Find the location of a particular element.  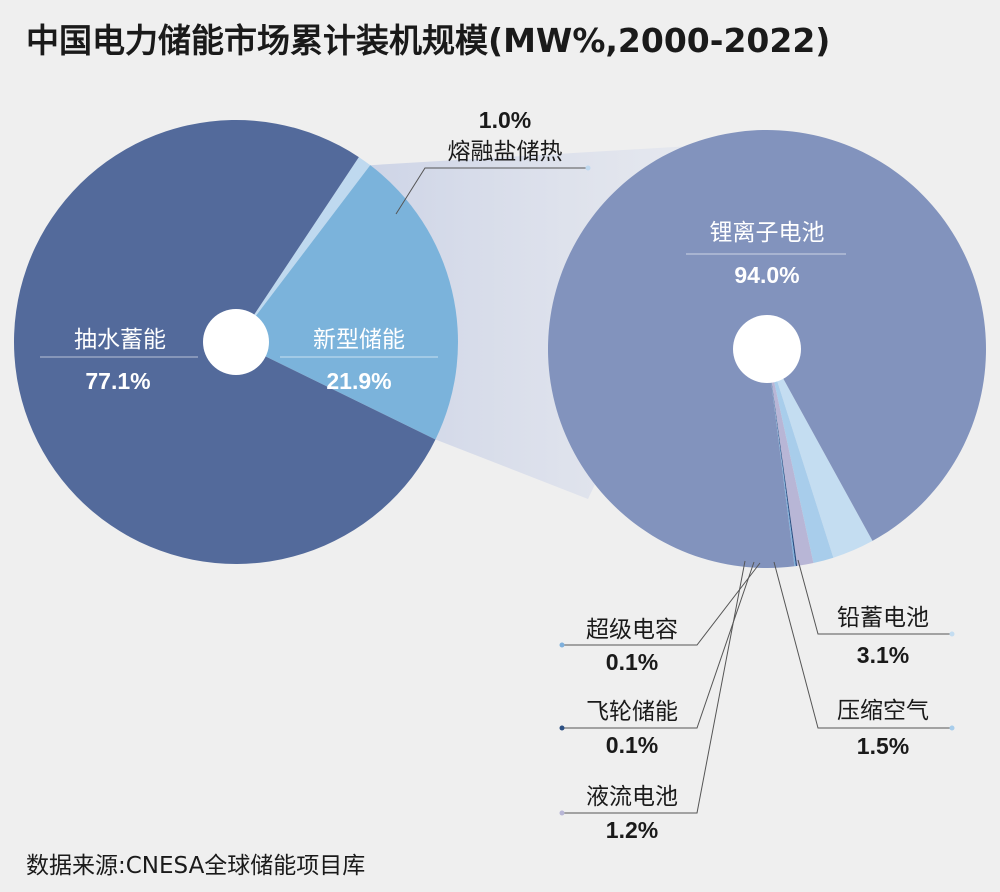

donut-hole-left is located at coordinates (236, 342).